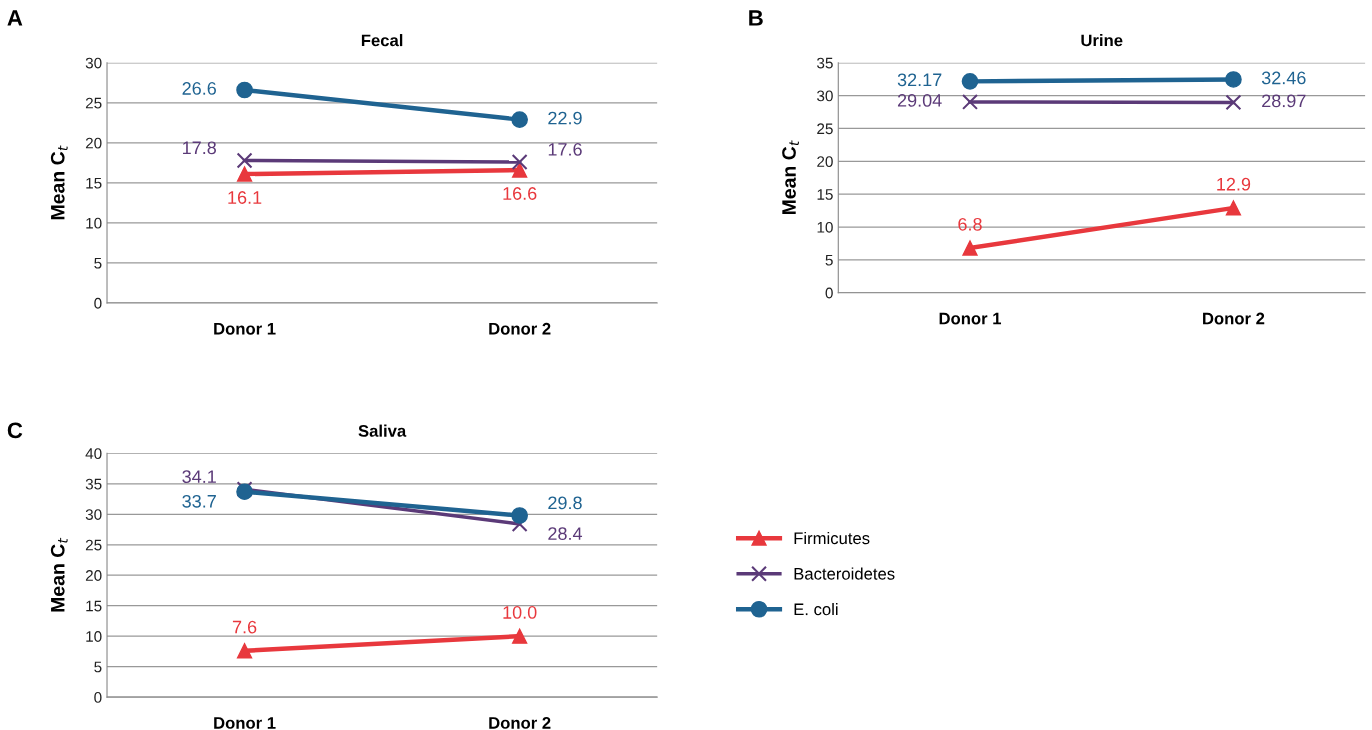 Image resolution: width=1372 pixels, height=730 pixels. Describe the element at coordinates (816, 609) in the screenshot. I see `legend-label: E. coli` at that location.